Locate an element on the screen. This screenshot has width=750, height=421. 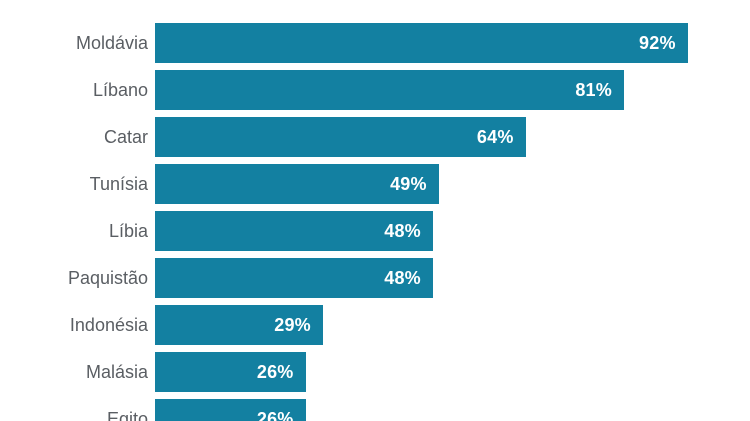
chart-row: Indonésia 29% is located at coordinates (375, 325).